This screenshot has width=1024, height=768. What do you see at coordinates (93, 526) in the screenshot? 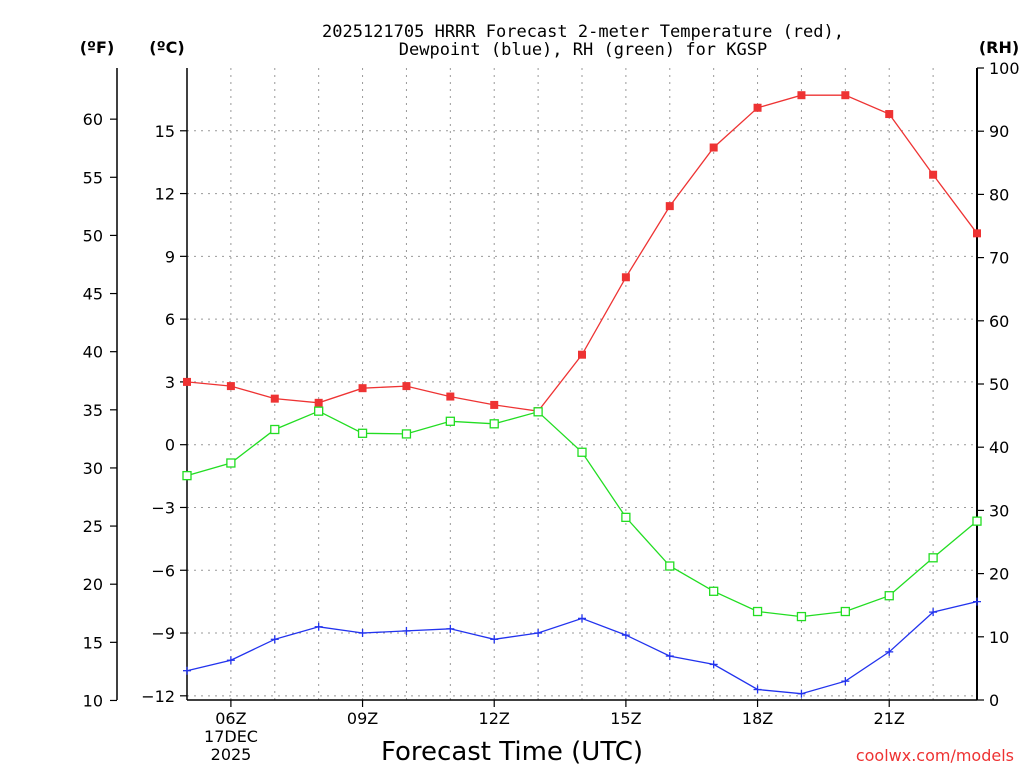
I see `fahrenheit-tick-label: 25` at bounding box center [93, 526].